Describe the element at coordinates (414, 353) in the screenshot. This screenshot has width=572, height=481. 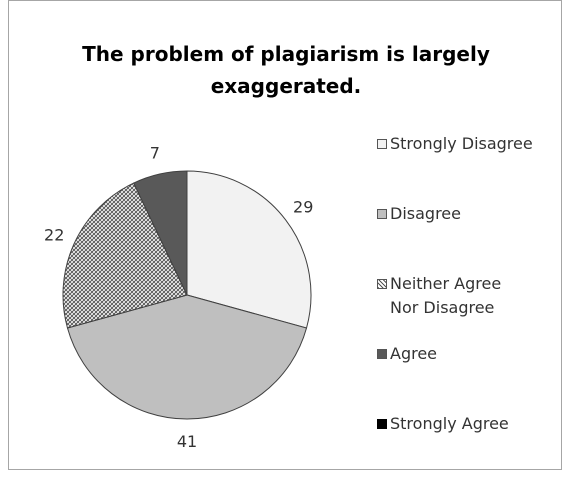
I see `legend-label: Agree` at that location.